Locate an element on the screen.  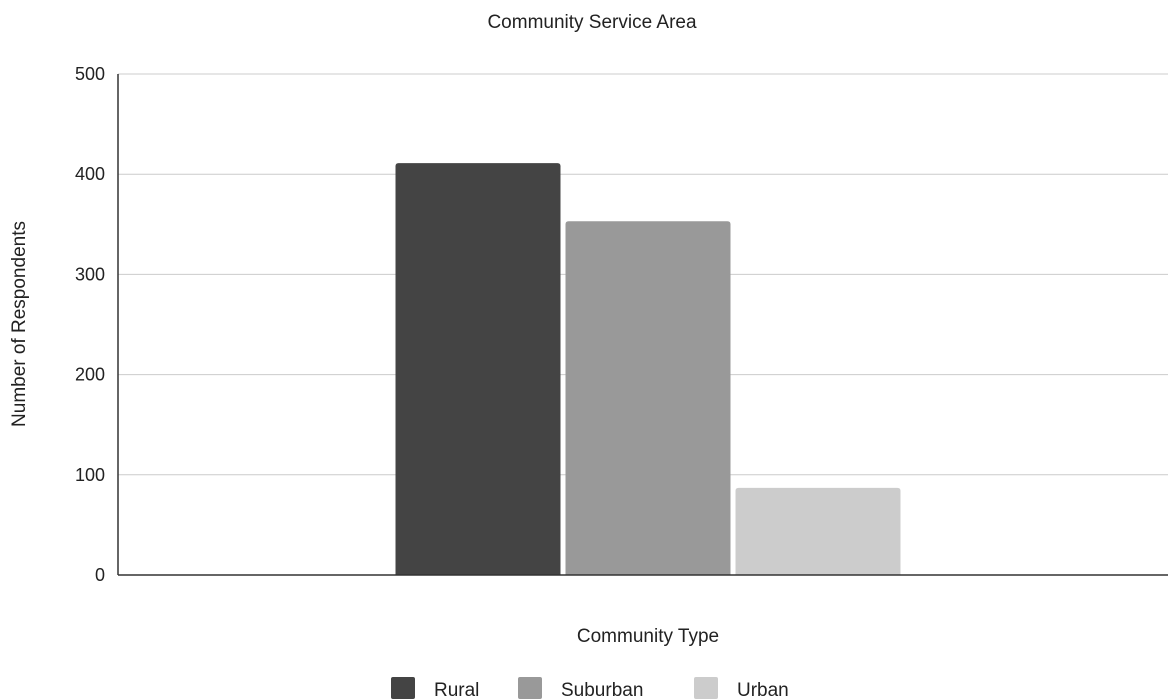
y-tick-labels: 0 100 200 300 400 500 is located at coordinates (90, 324).